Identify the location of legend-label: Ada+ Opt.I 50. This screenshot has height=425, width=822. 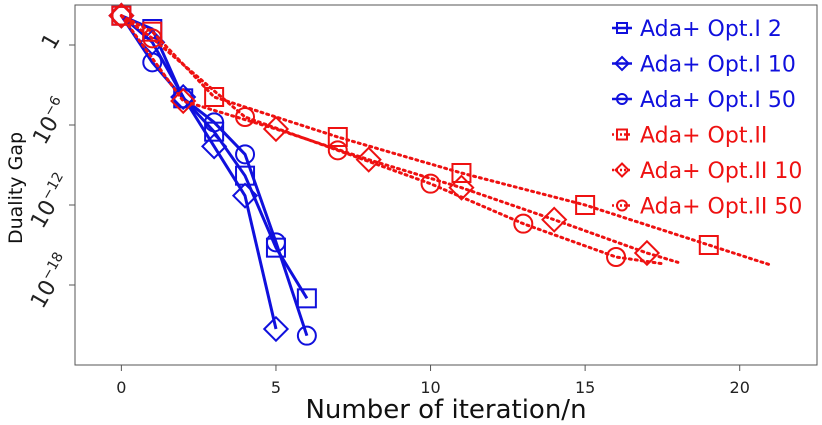
(718, 100).